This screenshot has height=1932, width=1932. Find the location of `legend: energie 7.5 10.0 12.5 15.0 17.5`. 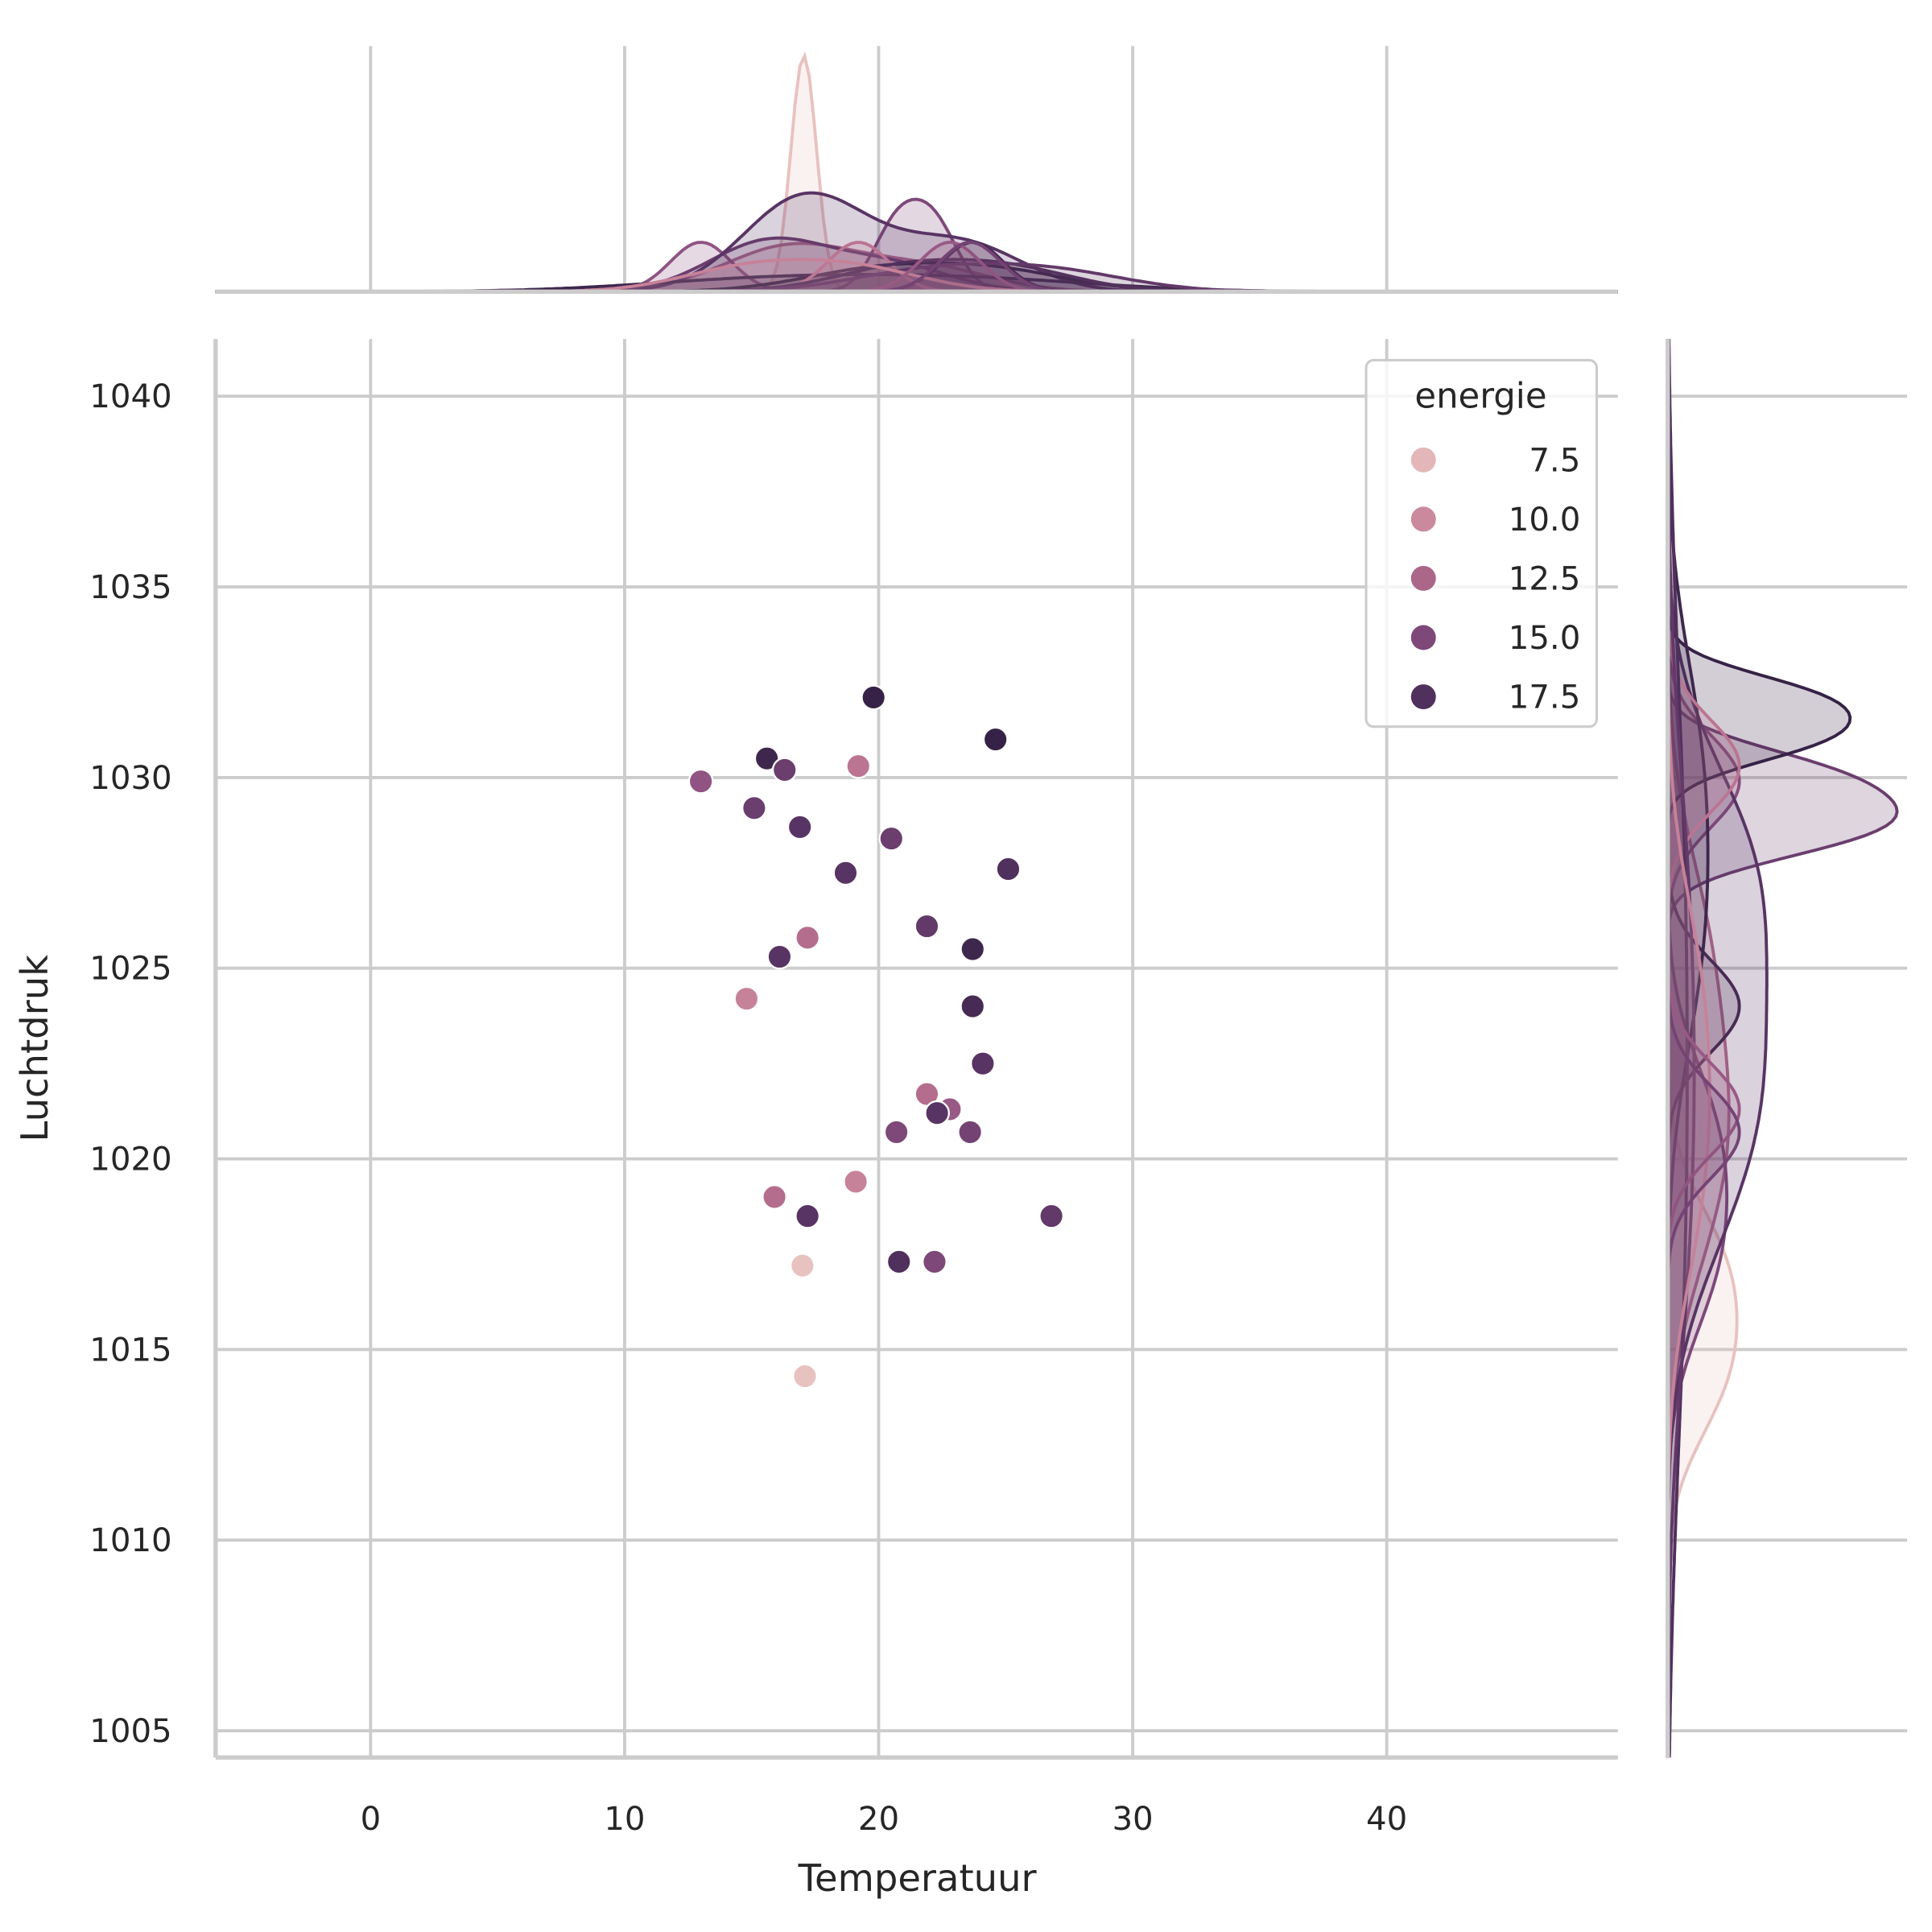

legend: energie 7.5 10.0 12.5 15.0 17.5 is located at coordinates (1481, 543).